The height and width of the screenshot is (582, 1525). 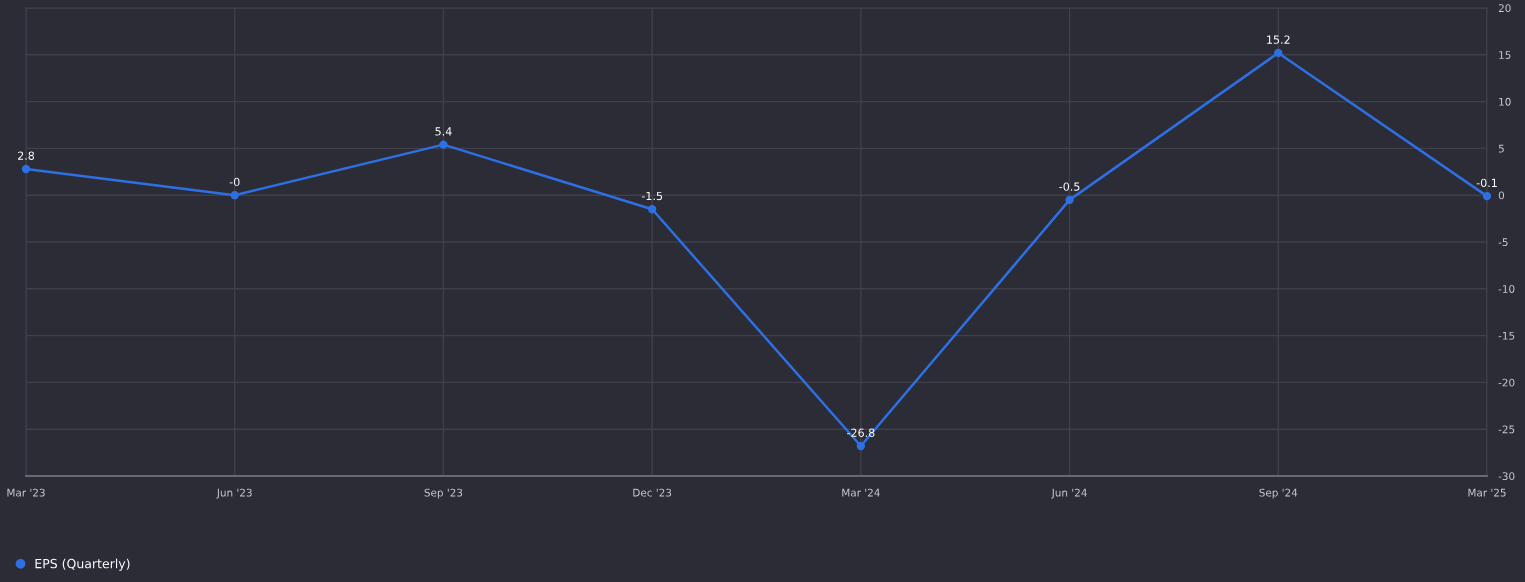 I want to click on y-tick-label: -10, so click(x=1506, y=289).